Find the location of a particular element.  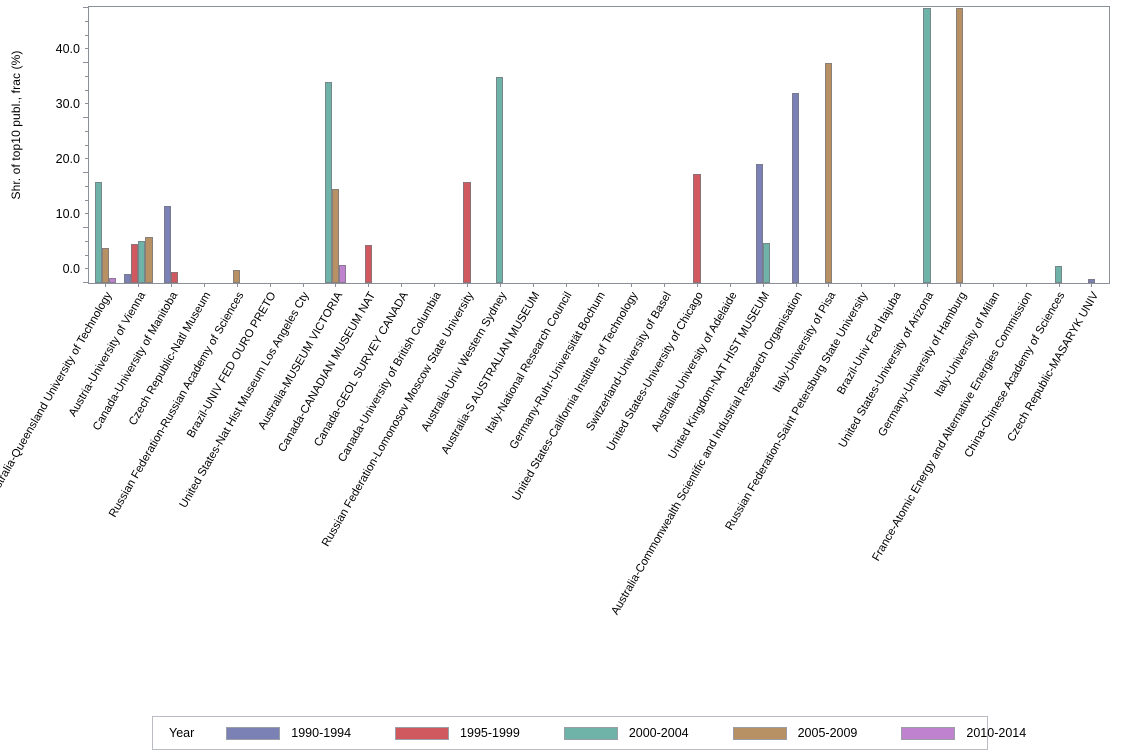

legend-entry: 2000-2004 is located at coordinates (626, 733).